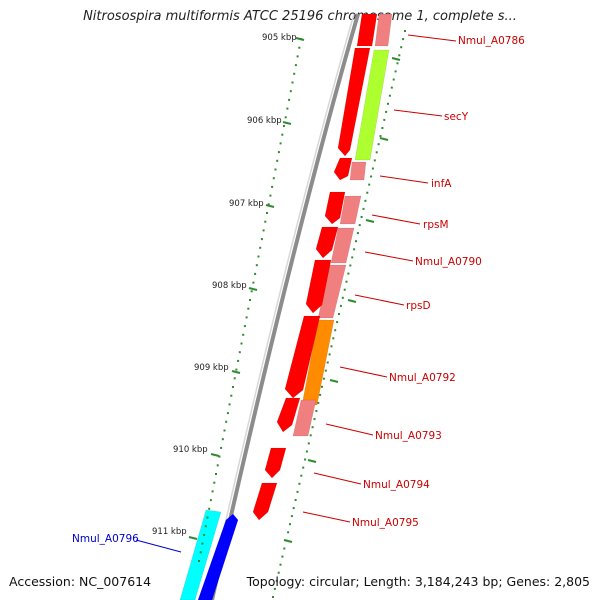 This screenshot has height=600, width=600. Describe the element at coordinates (350, 210) in the screenshot. I see `gene-arrow-rpsm` at that location.